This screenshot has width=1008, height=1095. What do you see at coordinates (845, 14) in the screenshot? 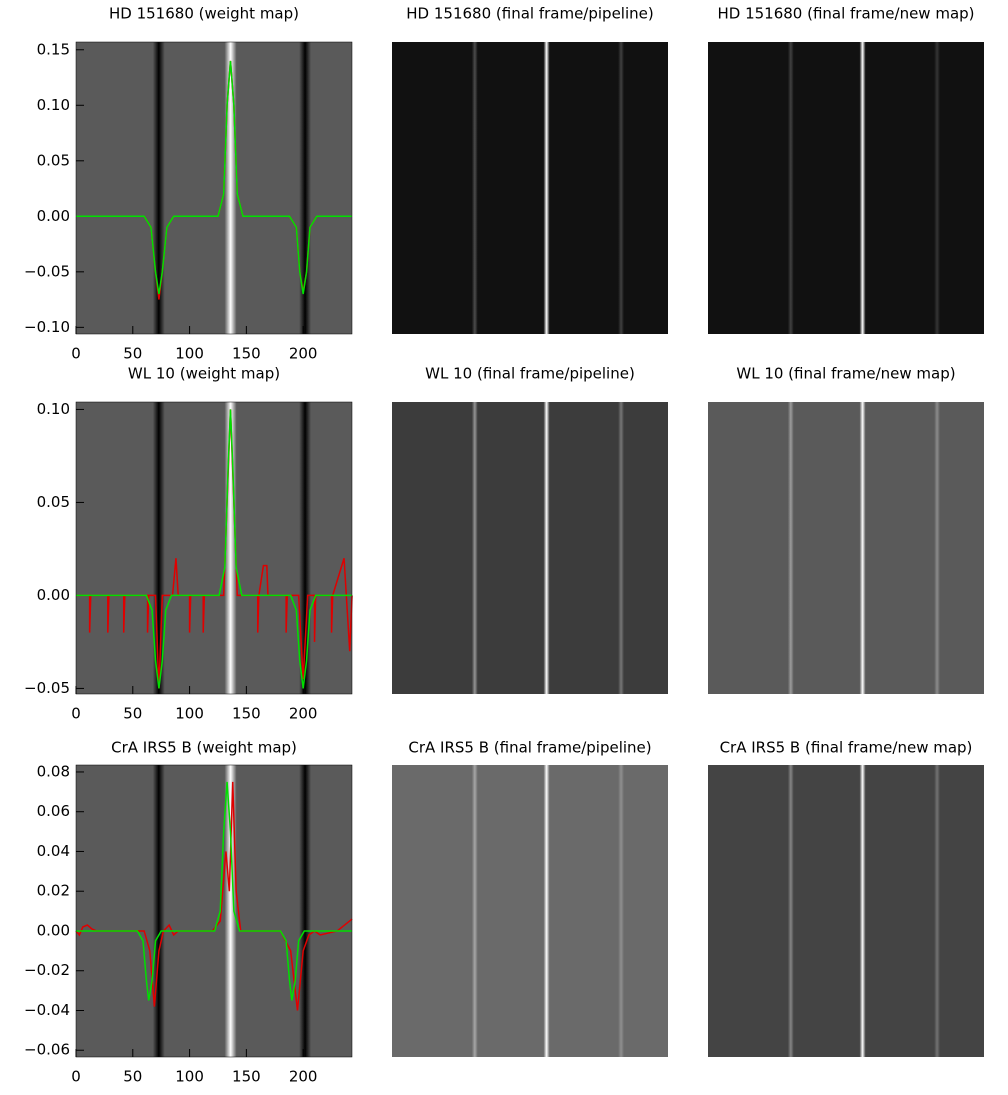
I see `panel-title: HD 151680 (final frame/new map)` at bounding box center [845, 14].